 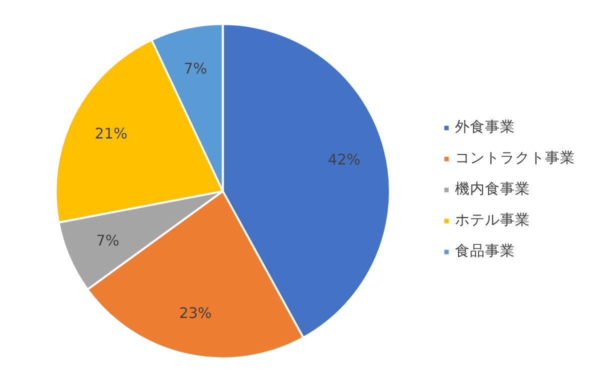 I want to click on legend-label: コントラクト事業, so click(x=515, y=159).